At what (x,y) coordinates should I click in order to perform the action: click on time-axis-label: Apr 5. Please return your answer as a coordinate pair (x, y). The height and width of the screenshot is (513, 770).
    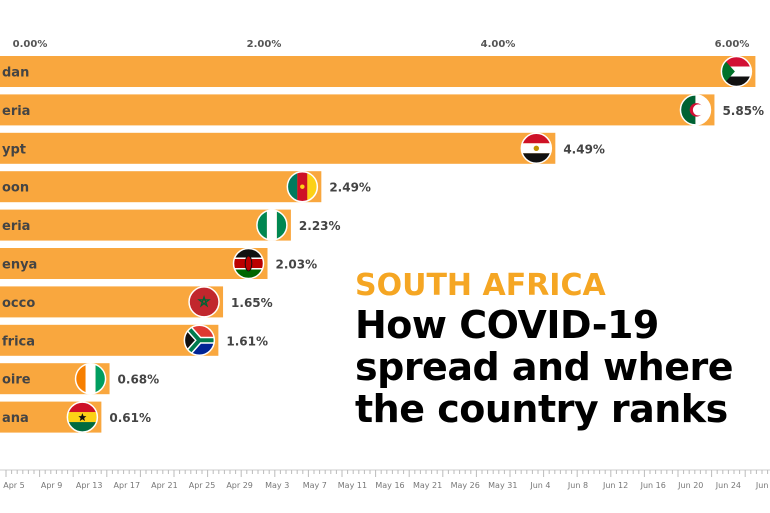
    Looking at the image, I should click on (13, 485).